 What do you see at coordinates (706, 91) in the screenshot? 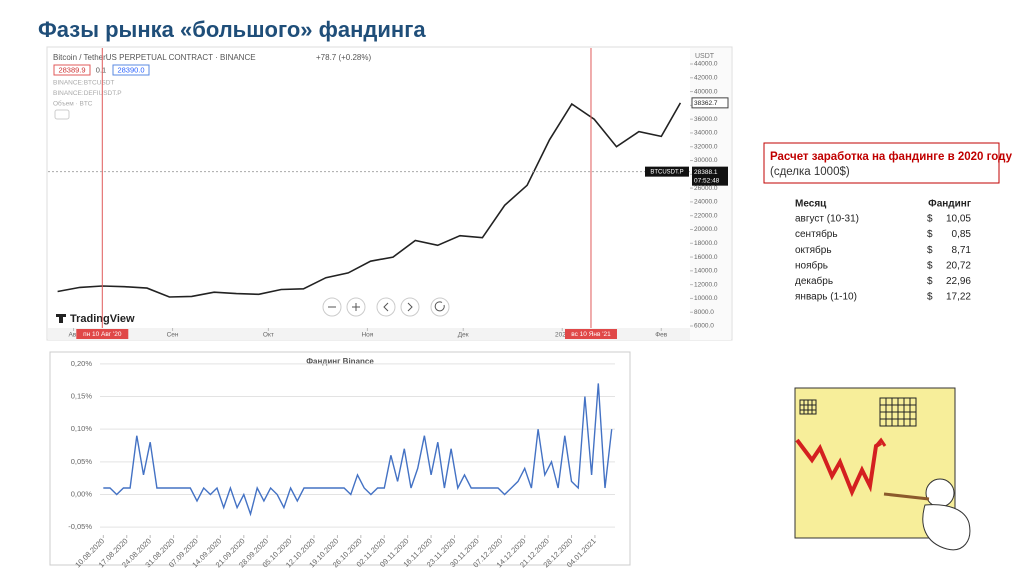
I see `y-tick-label: 40000.0` at bounding box center [706, 91].